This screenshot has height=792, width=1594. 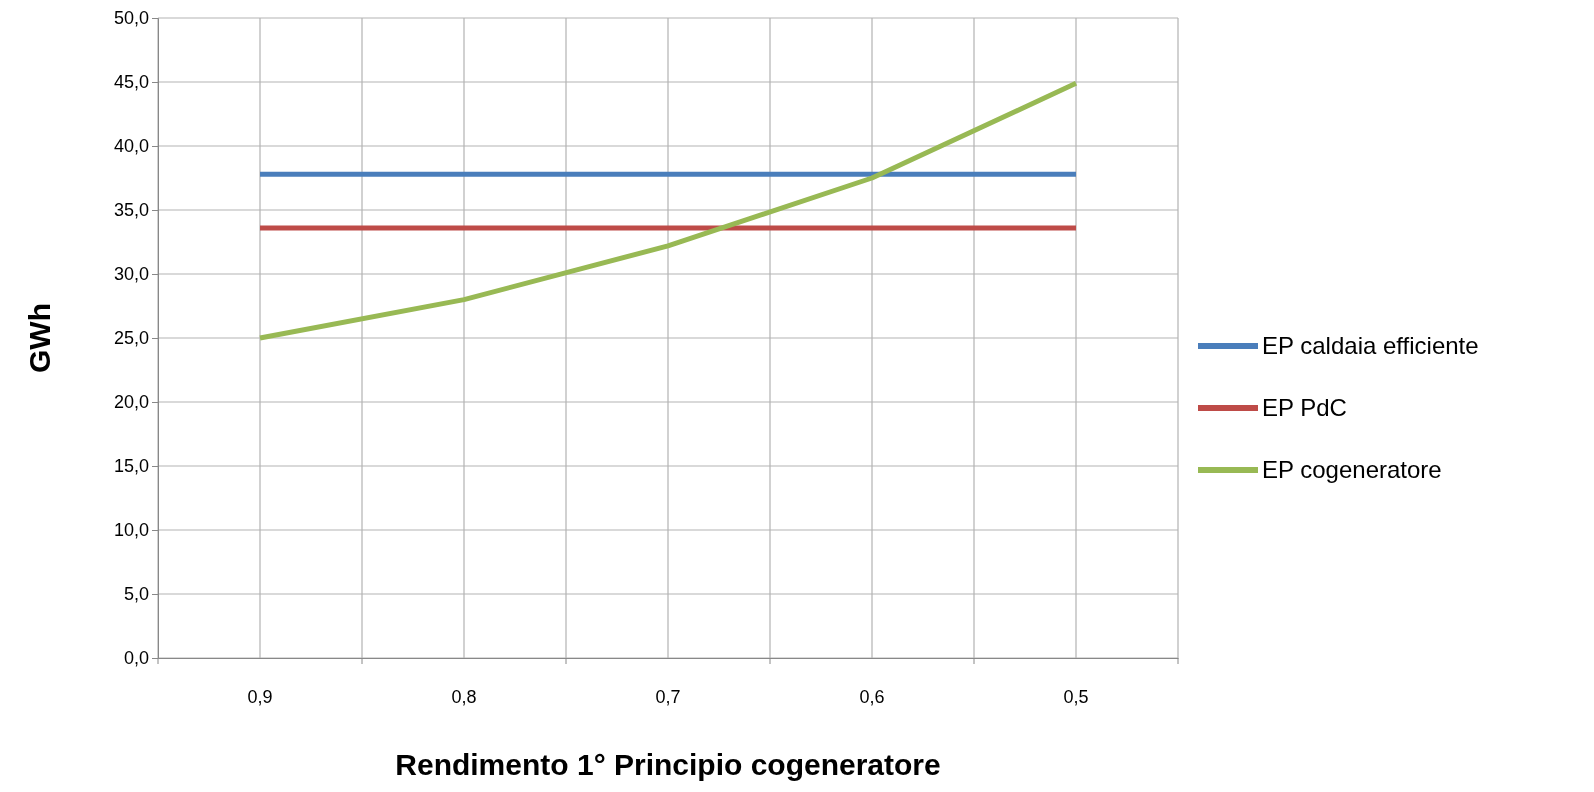 What do you see at coordinates (131, 210) in the screenshot?
I see `y-tick-label: 35,0` at bounding box center [131, 210].